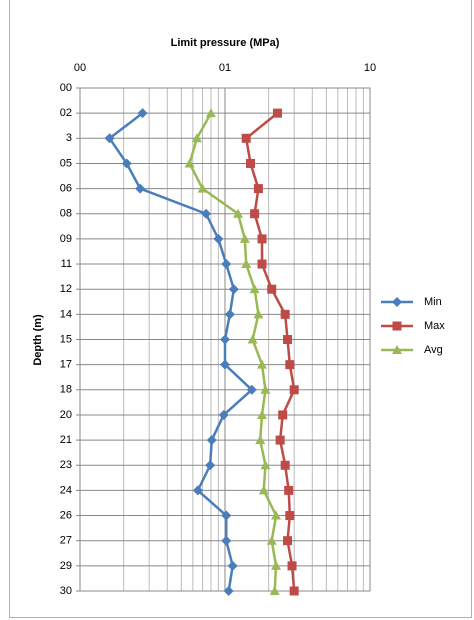 The image size is (474, 620). I want to click on y-tick-label: 21, so click(66, 440).